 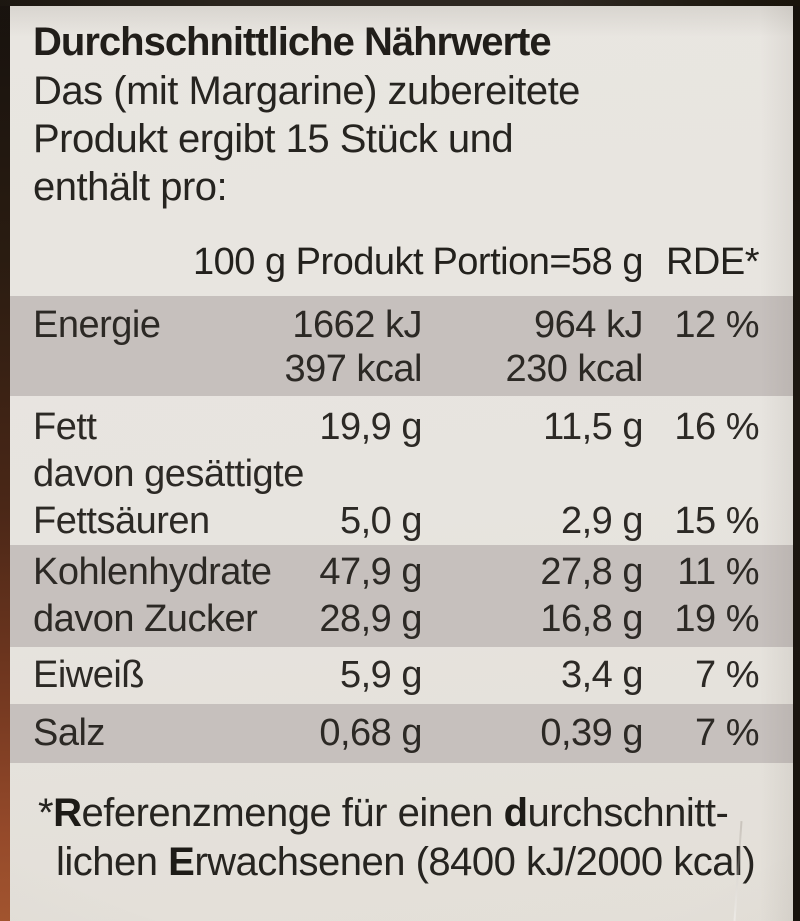 What do you see at coordinates (602, 521) in the screenshot?
I see `nutrient-value: 2,9 g` at bounding box center [602, 521].